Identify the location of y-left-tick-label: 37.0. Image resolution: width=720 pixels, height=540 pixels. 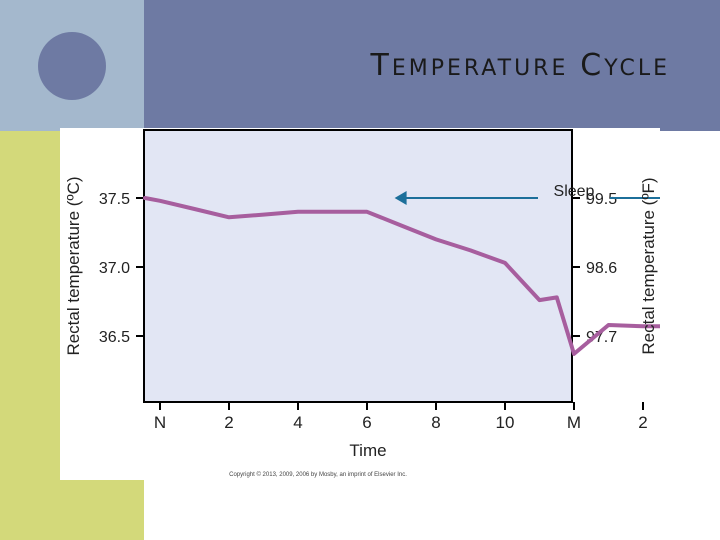
(114, 268).